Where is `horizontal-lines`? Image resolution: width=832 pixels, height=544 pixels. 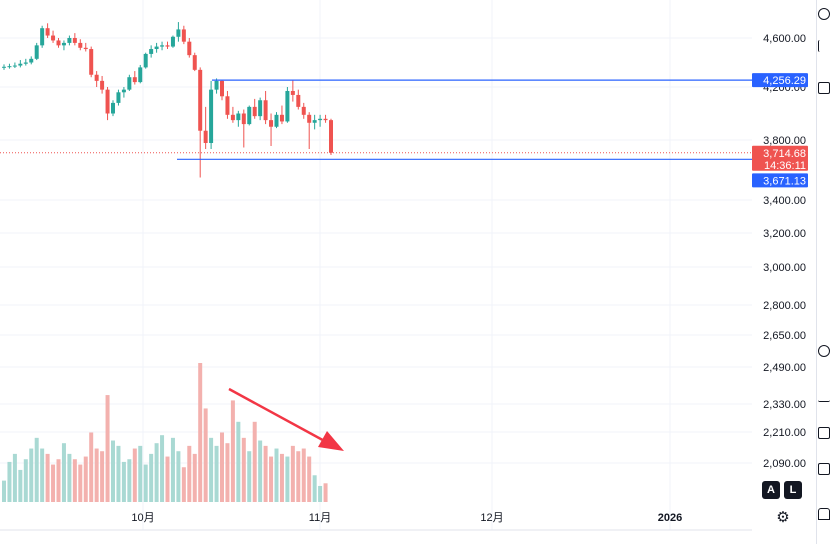
horizontal-lines is located at coordinates (376, 119).